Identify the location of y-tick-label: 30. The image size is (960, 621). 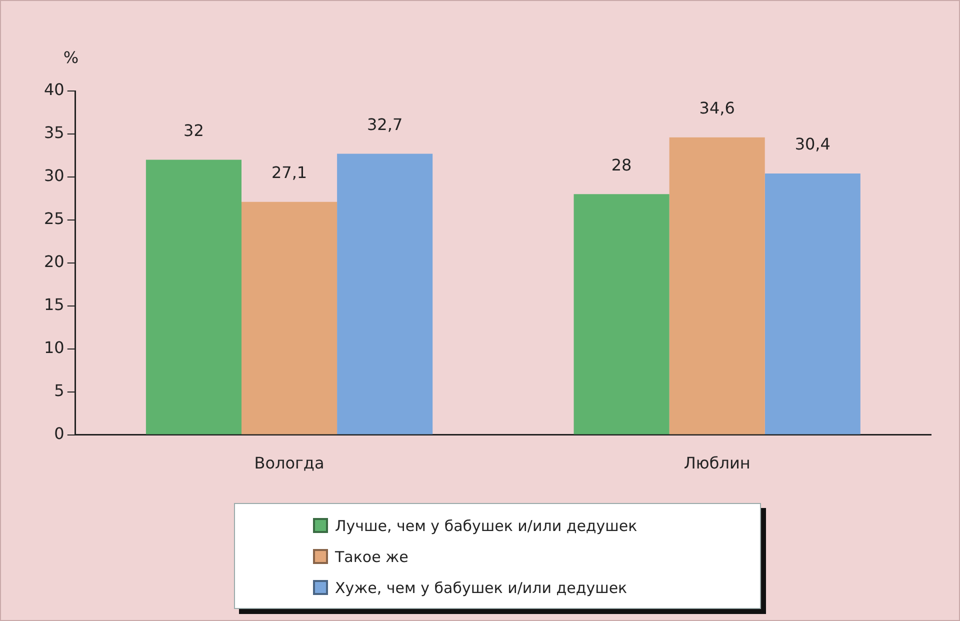
(54, 176).